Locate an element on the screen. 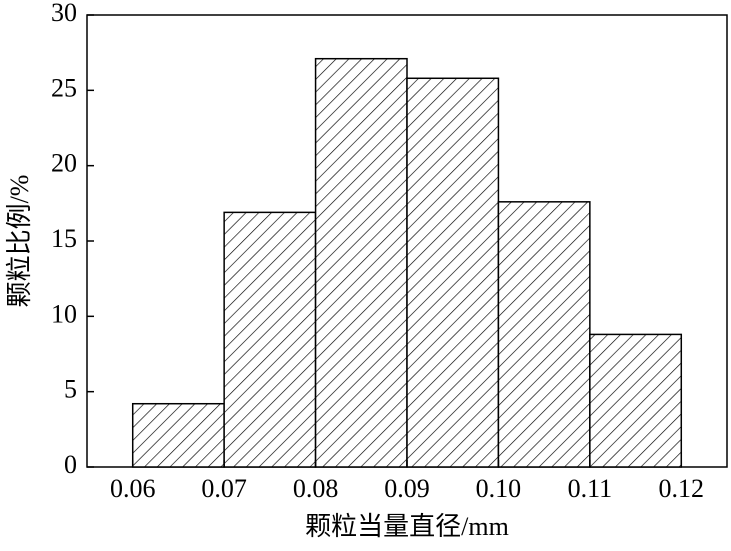 The image size is (731, 551). x-tick-label: 0.10 is located at coordinates (499, 488).